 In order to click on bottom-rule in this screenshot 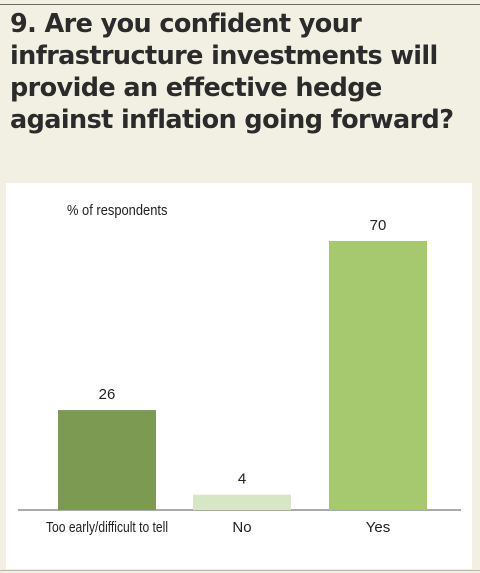, I will do `click(240, 570)`.